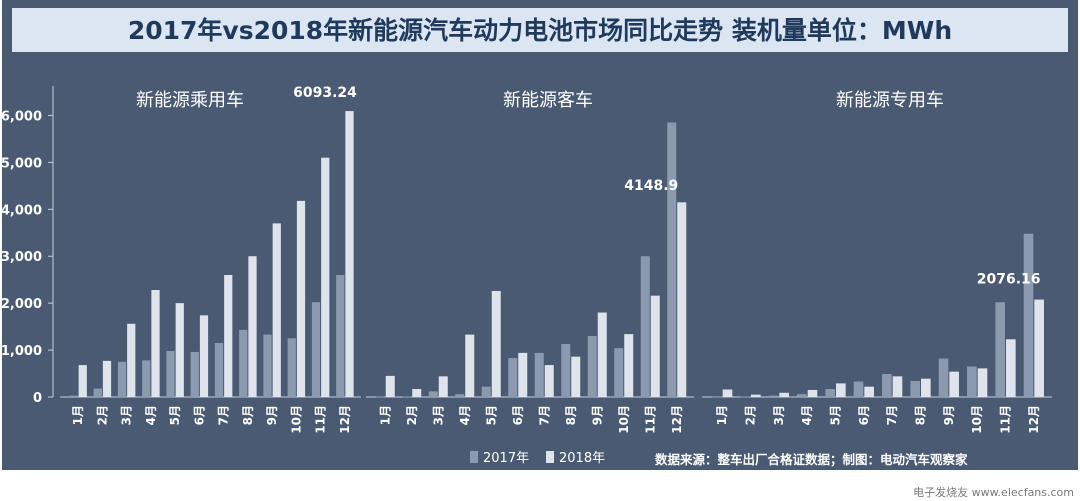 The height and width of the screenshot is (501, 1080). What do you see at coordinates (21, 116) in the screenshot?
I see `y-tick-label: 6,000` at bounding box center [21, 116].